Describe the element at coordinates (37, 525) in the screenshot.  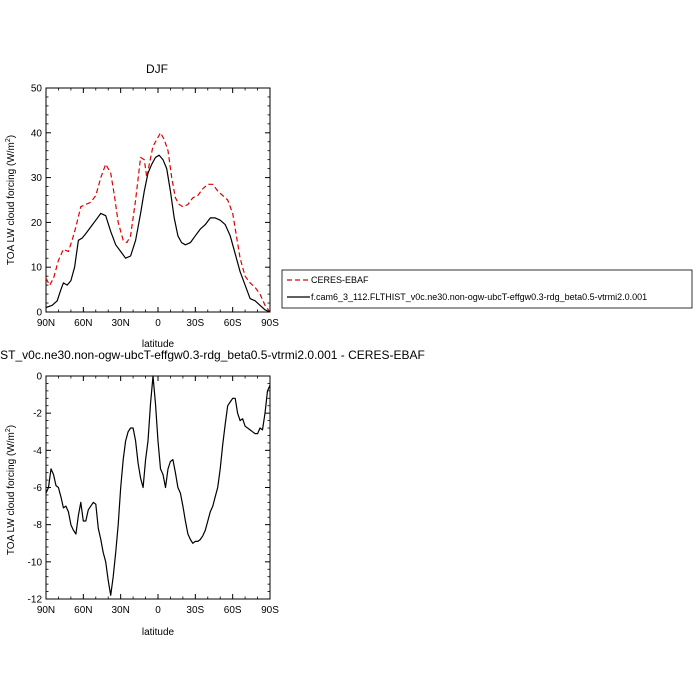
I see `y-tick-label: -8` at that location.